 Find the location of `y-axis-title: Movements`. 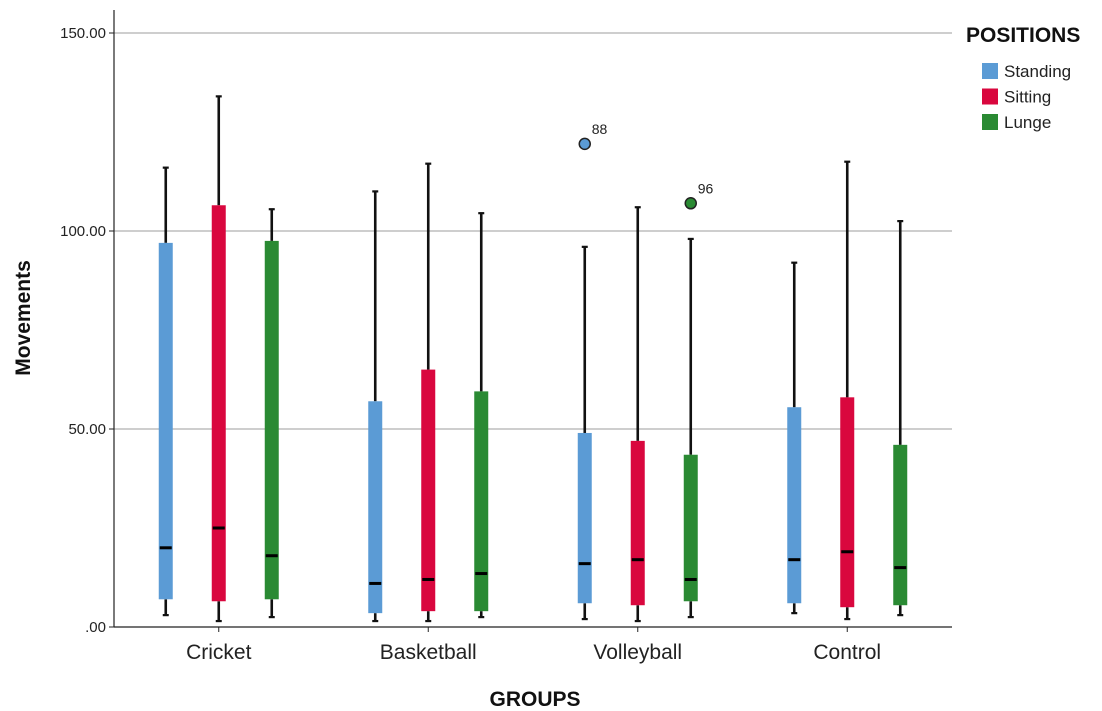

y-axis-title: Movements is located at coordinates (23, 318).